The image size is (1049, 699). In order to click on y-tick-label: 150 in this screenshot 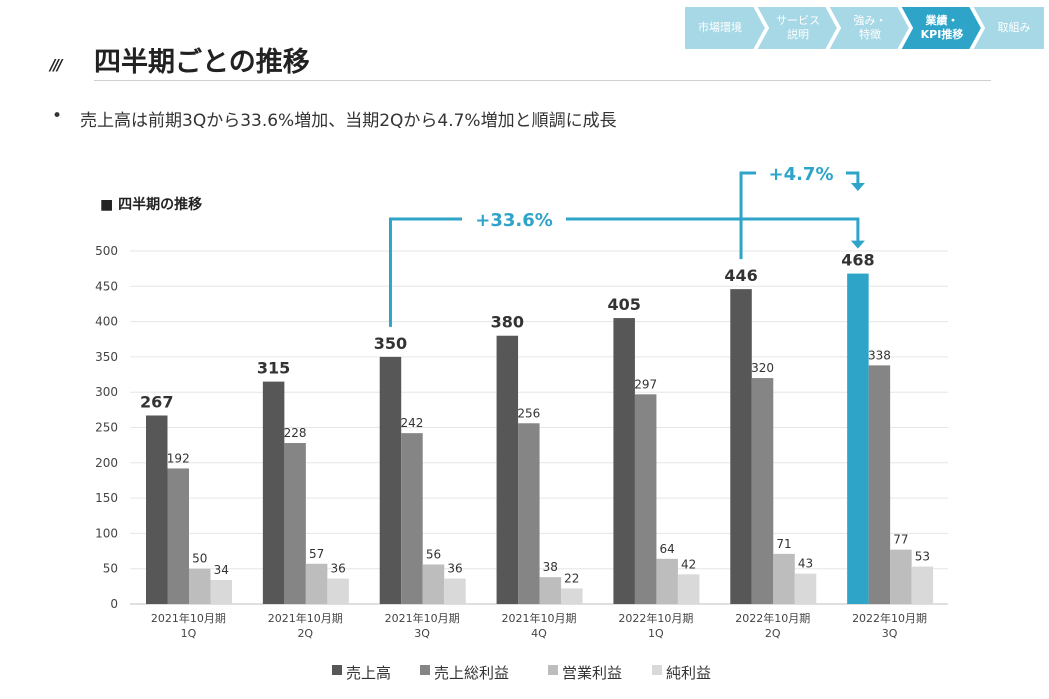, I will do `click(106, 498)`.